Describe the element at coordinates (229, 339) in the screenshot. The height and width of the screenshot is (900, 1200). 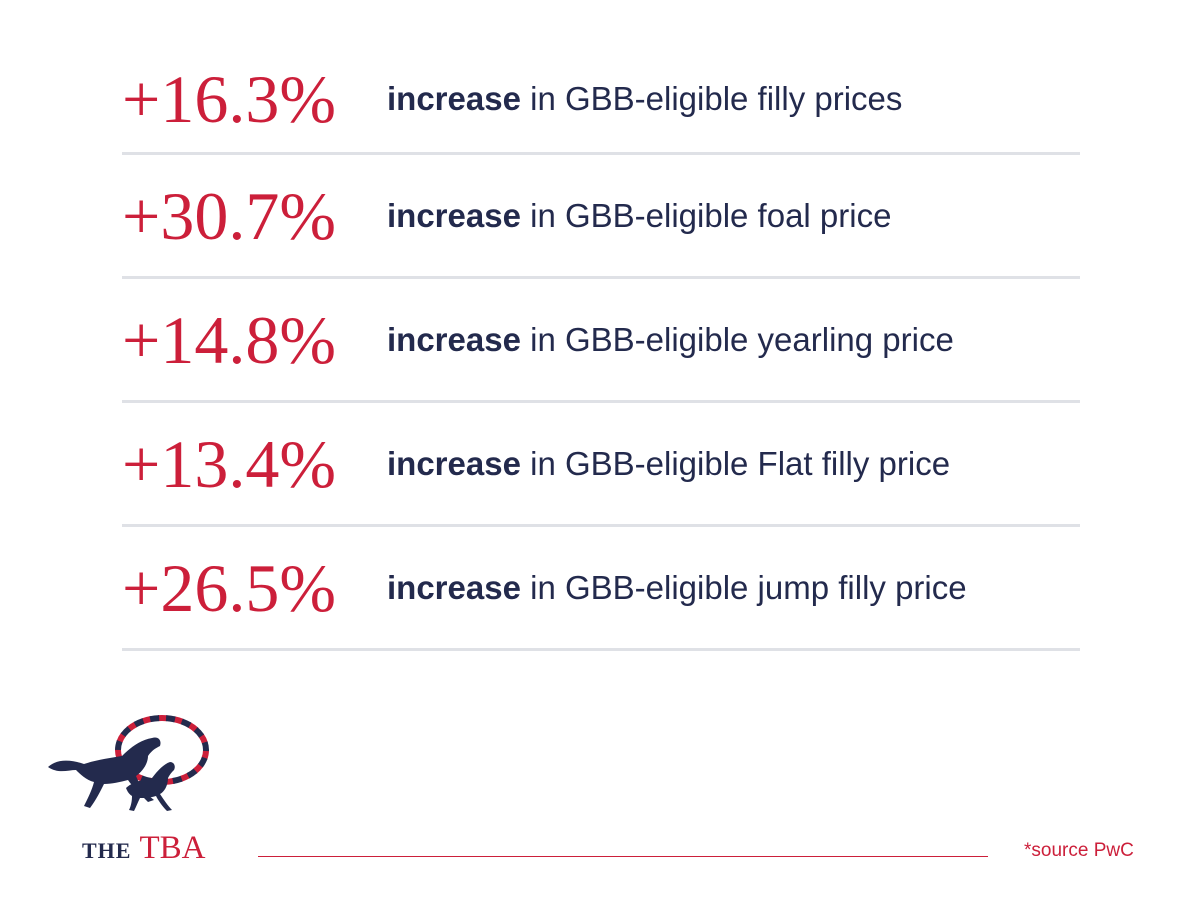
I see `stat-value: +14.8%` at that location.